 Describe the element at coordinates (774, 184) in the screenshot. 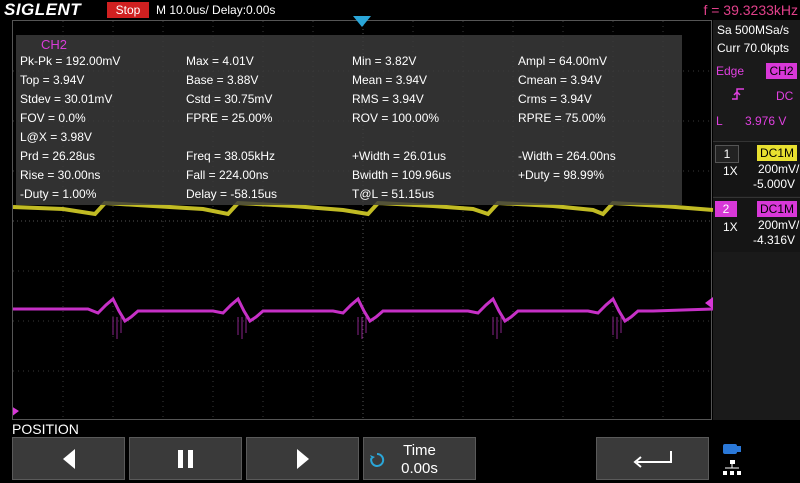

I see `channel-1-offset: -5.000V` at that location.